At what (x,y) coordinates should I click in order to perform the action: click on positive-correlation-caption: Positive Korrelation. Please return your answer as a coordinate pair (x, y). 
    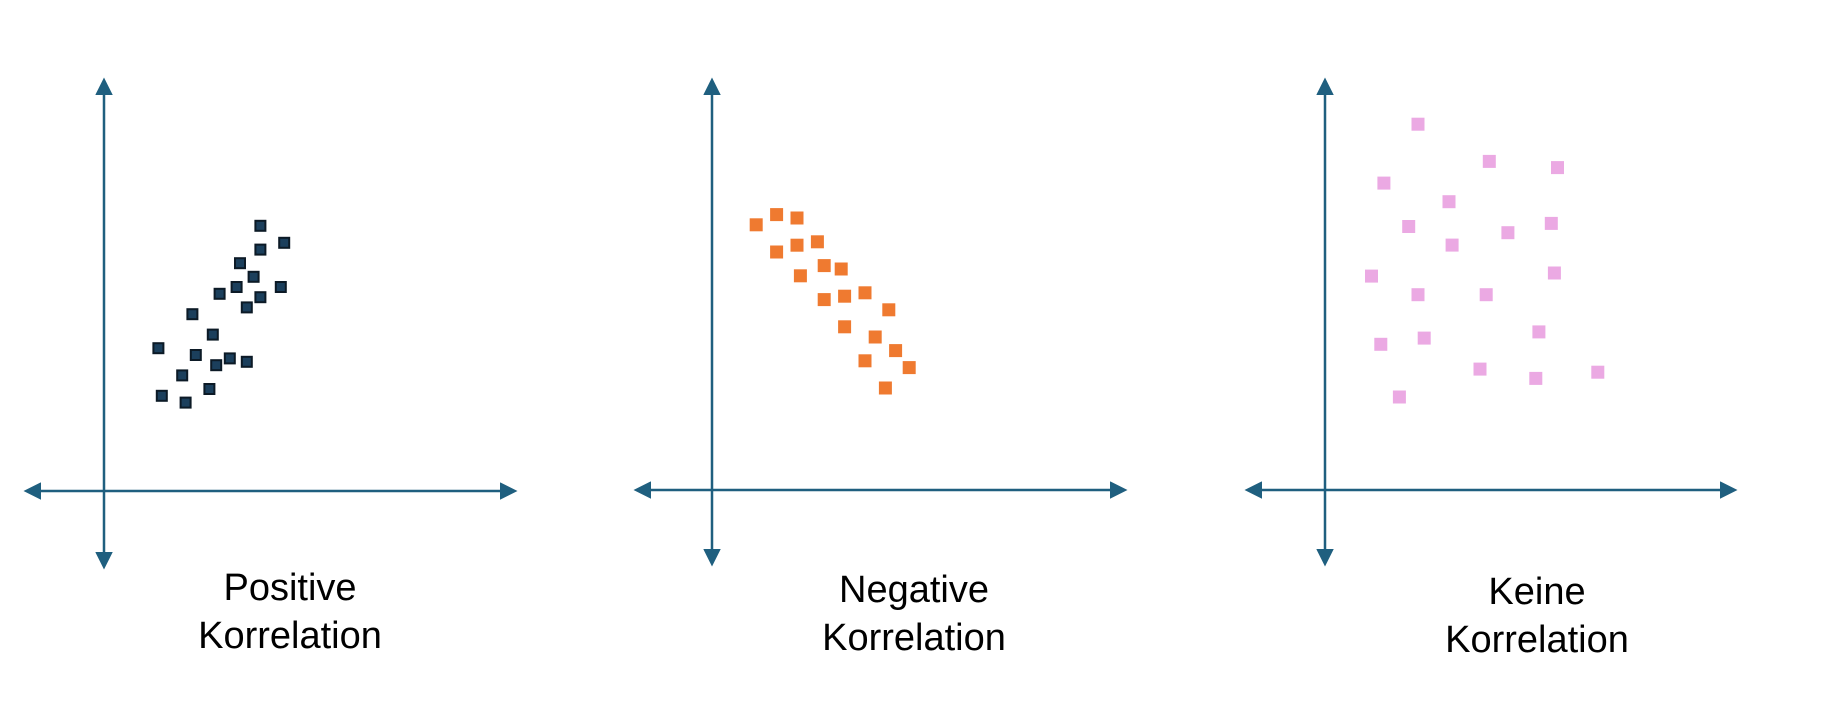
    Looking at the image, I should click on (290, 612).